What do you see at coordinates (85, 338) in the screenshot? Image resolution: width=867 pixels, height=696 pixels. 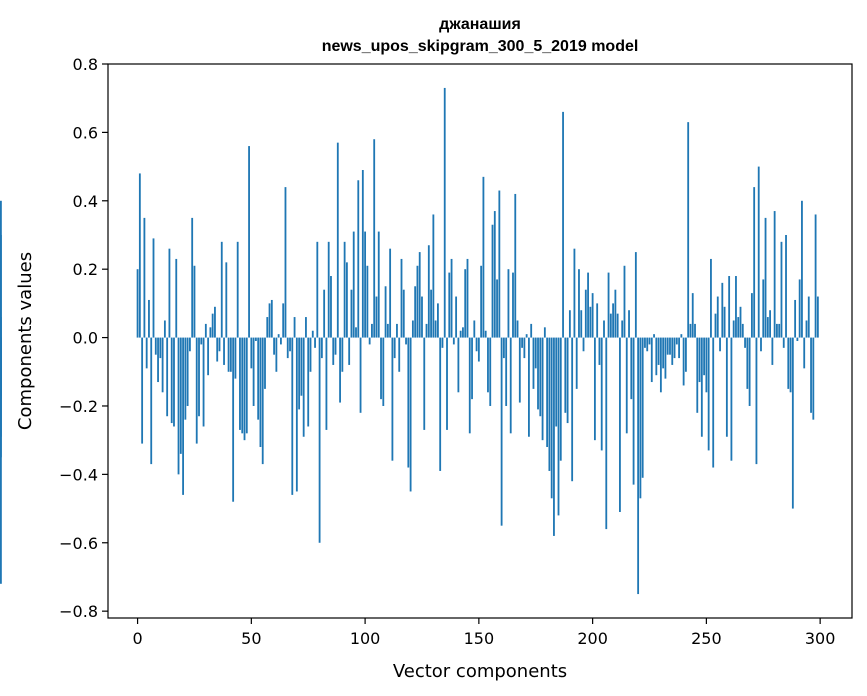 I see `y-tick-label: 0.0` at bounding box center [85, 338].